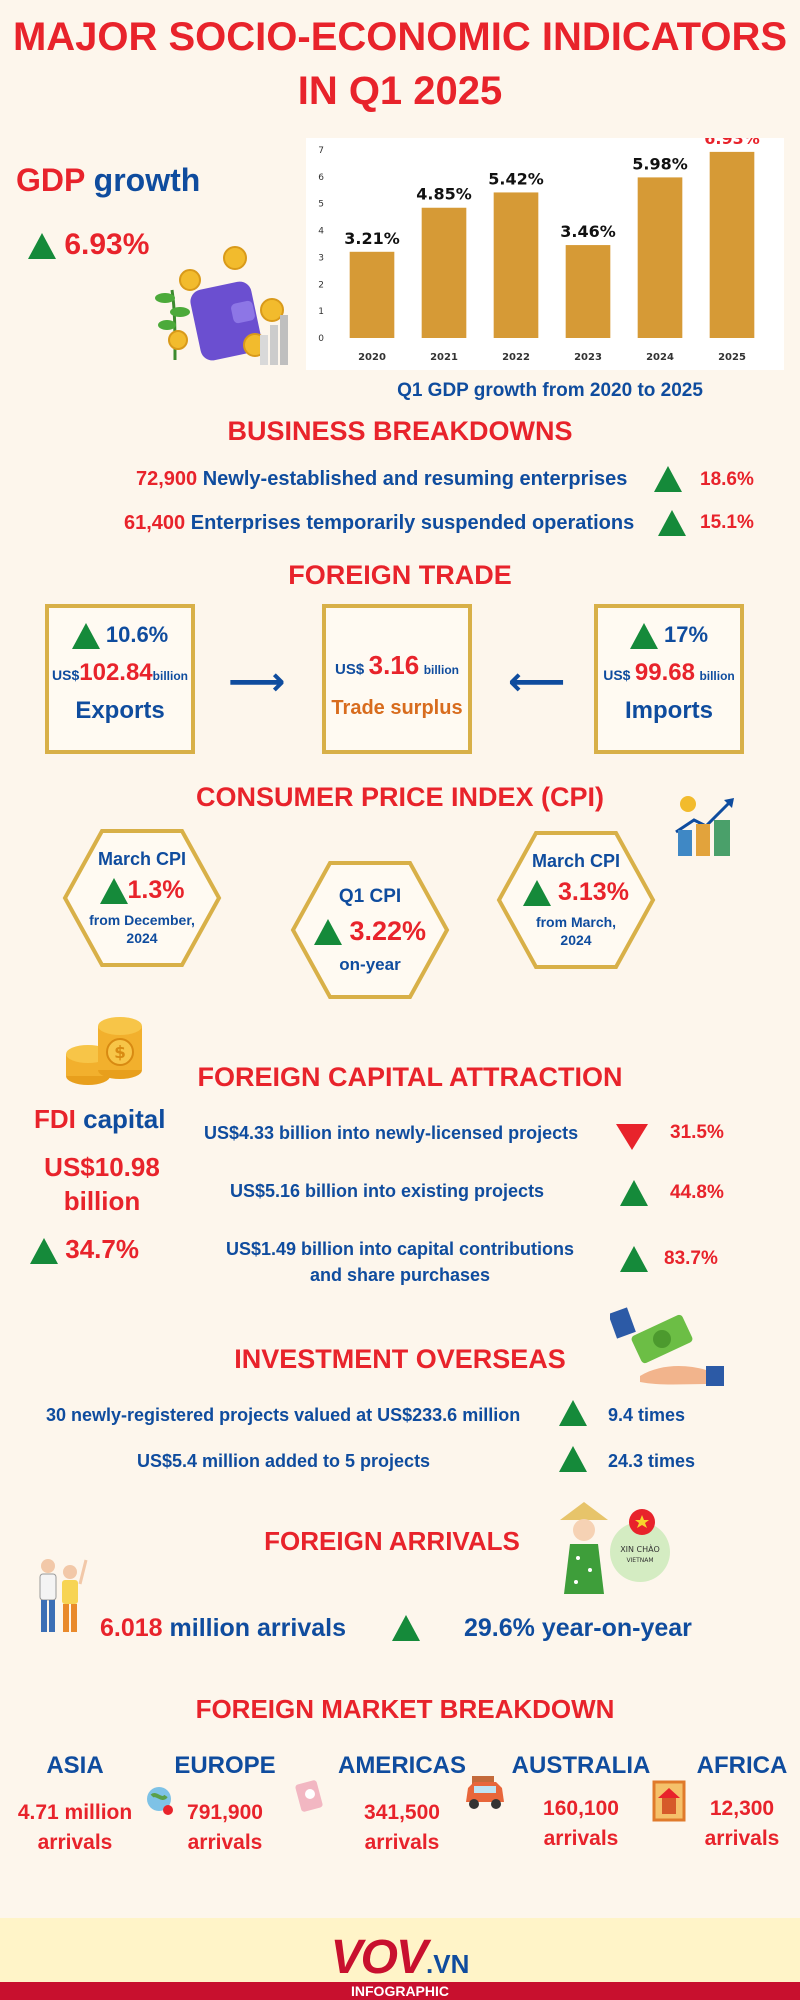 The image size is (800, 2000). What do you see at coordinates (223, 1628) in the screenshot?
I see `arrivals-total: 6.018 million arrivals` at bounding box center [223, 1628].